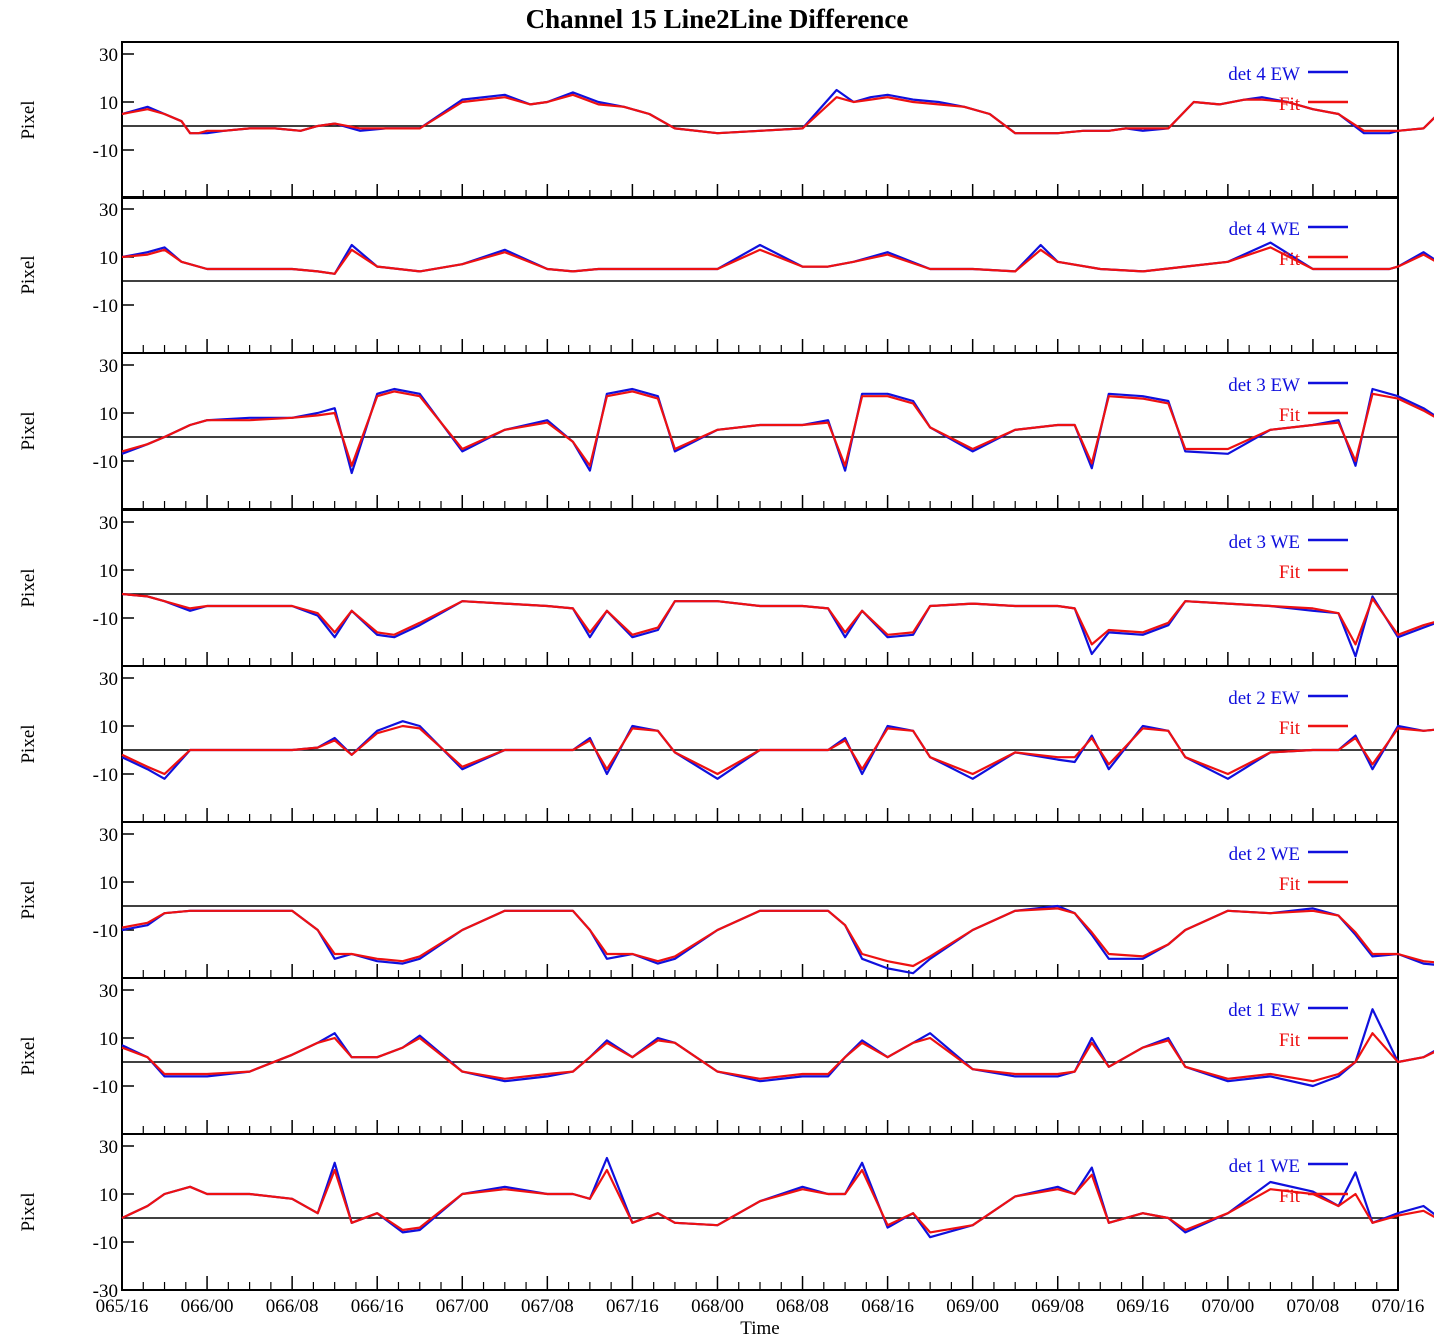  What do you see at coordinates (632, 1306) in the screenshot?
I see `x-tick-label: 067/16` at bounding box center [632, 1306].